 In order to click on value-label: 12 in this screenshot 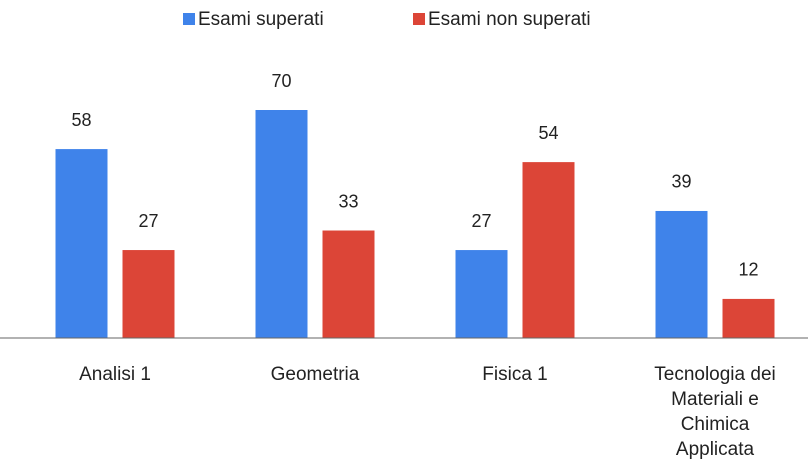, I will do `click(748, 270)`.